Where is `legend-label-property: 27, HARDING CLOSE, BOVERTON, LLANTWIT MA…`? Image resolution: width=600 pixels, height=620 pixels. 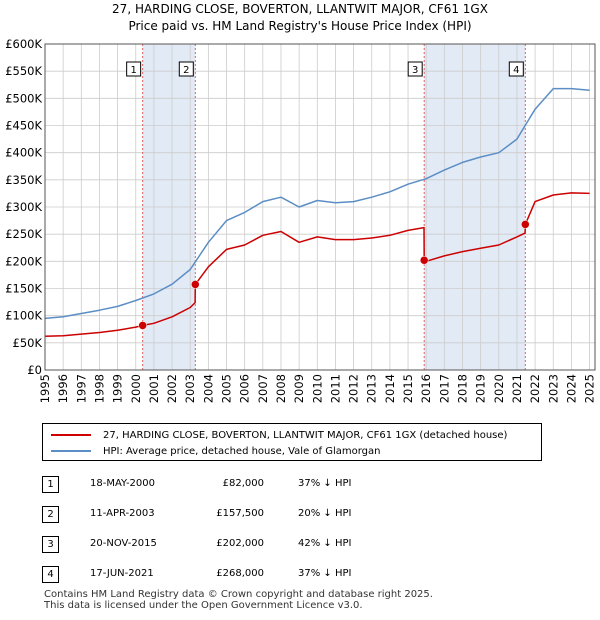 legend-label-property: 27, HARDING CLOSE, BOVERTON, LLANTWIT MA… is located at coordinates (305, 435).